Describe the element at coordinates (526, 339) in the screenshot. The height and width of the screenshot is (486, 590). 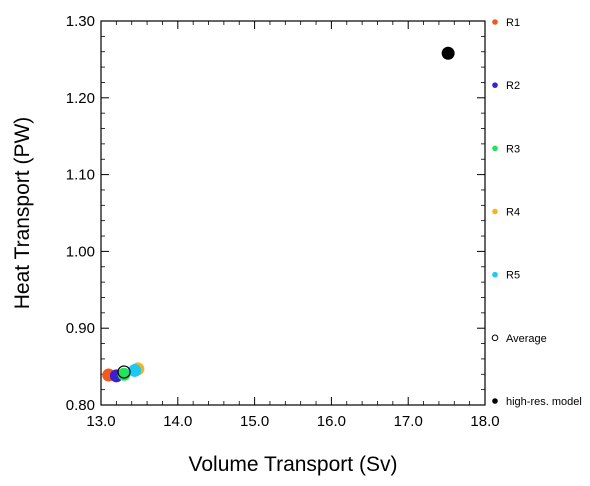
I see `legend-label: Average` at that location.